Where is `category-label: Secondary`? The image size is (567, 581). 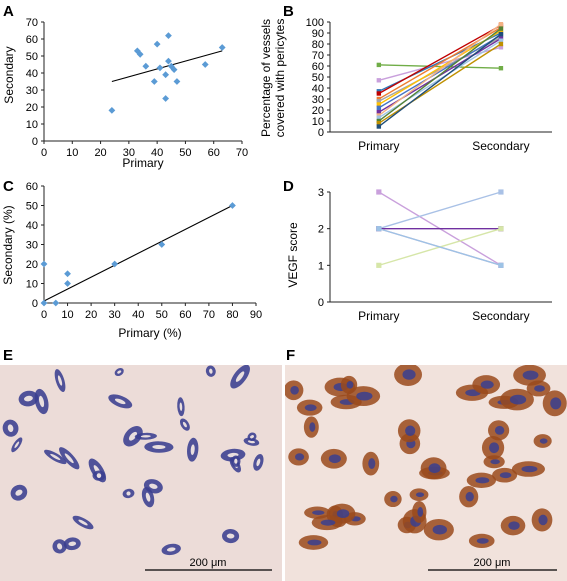
category-label: Secondary is located at coordinates (500, 146).